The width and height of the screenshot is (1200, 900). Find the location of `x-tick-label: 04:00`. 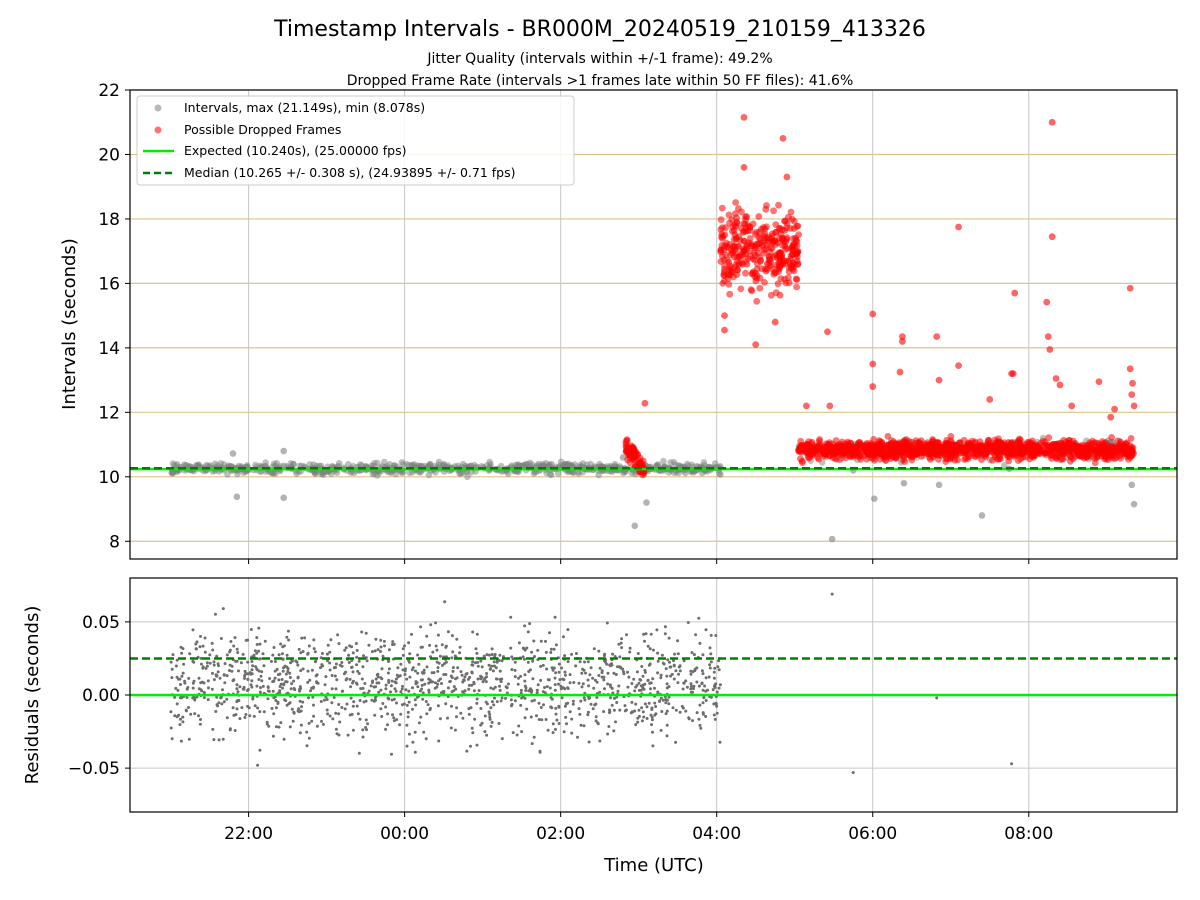

x-tick-label: 04:00 is located at coordinates (716, 834).